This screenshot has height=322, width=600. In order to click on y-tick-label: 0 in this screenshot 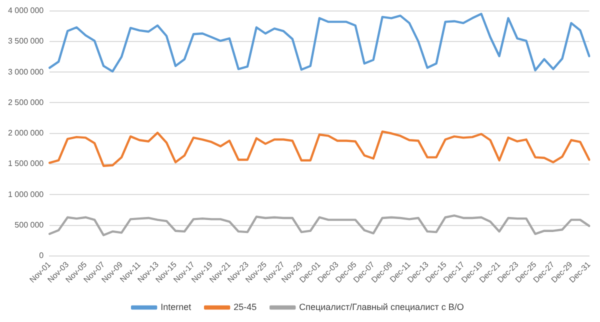, I will do `click(41, 255)`.